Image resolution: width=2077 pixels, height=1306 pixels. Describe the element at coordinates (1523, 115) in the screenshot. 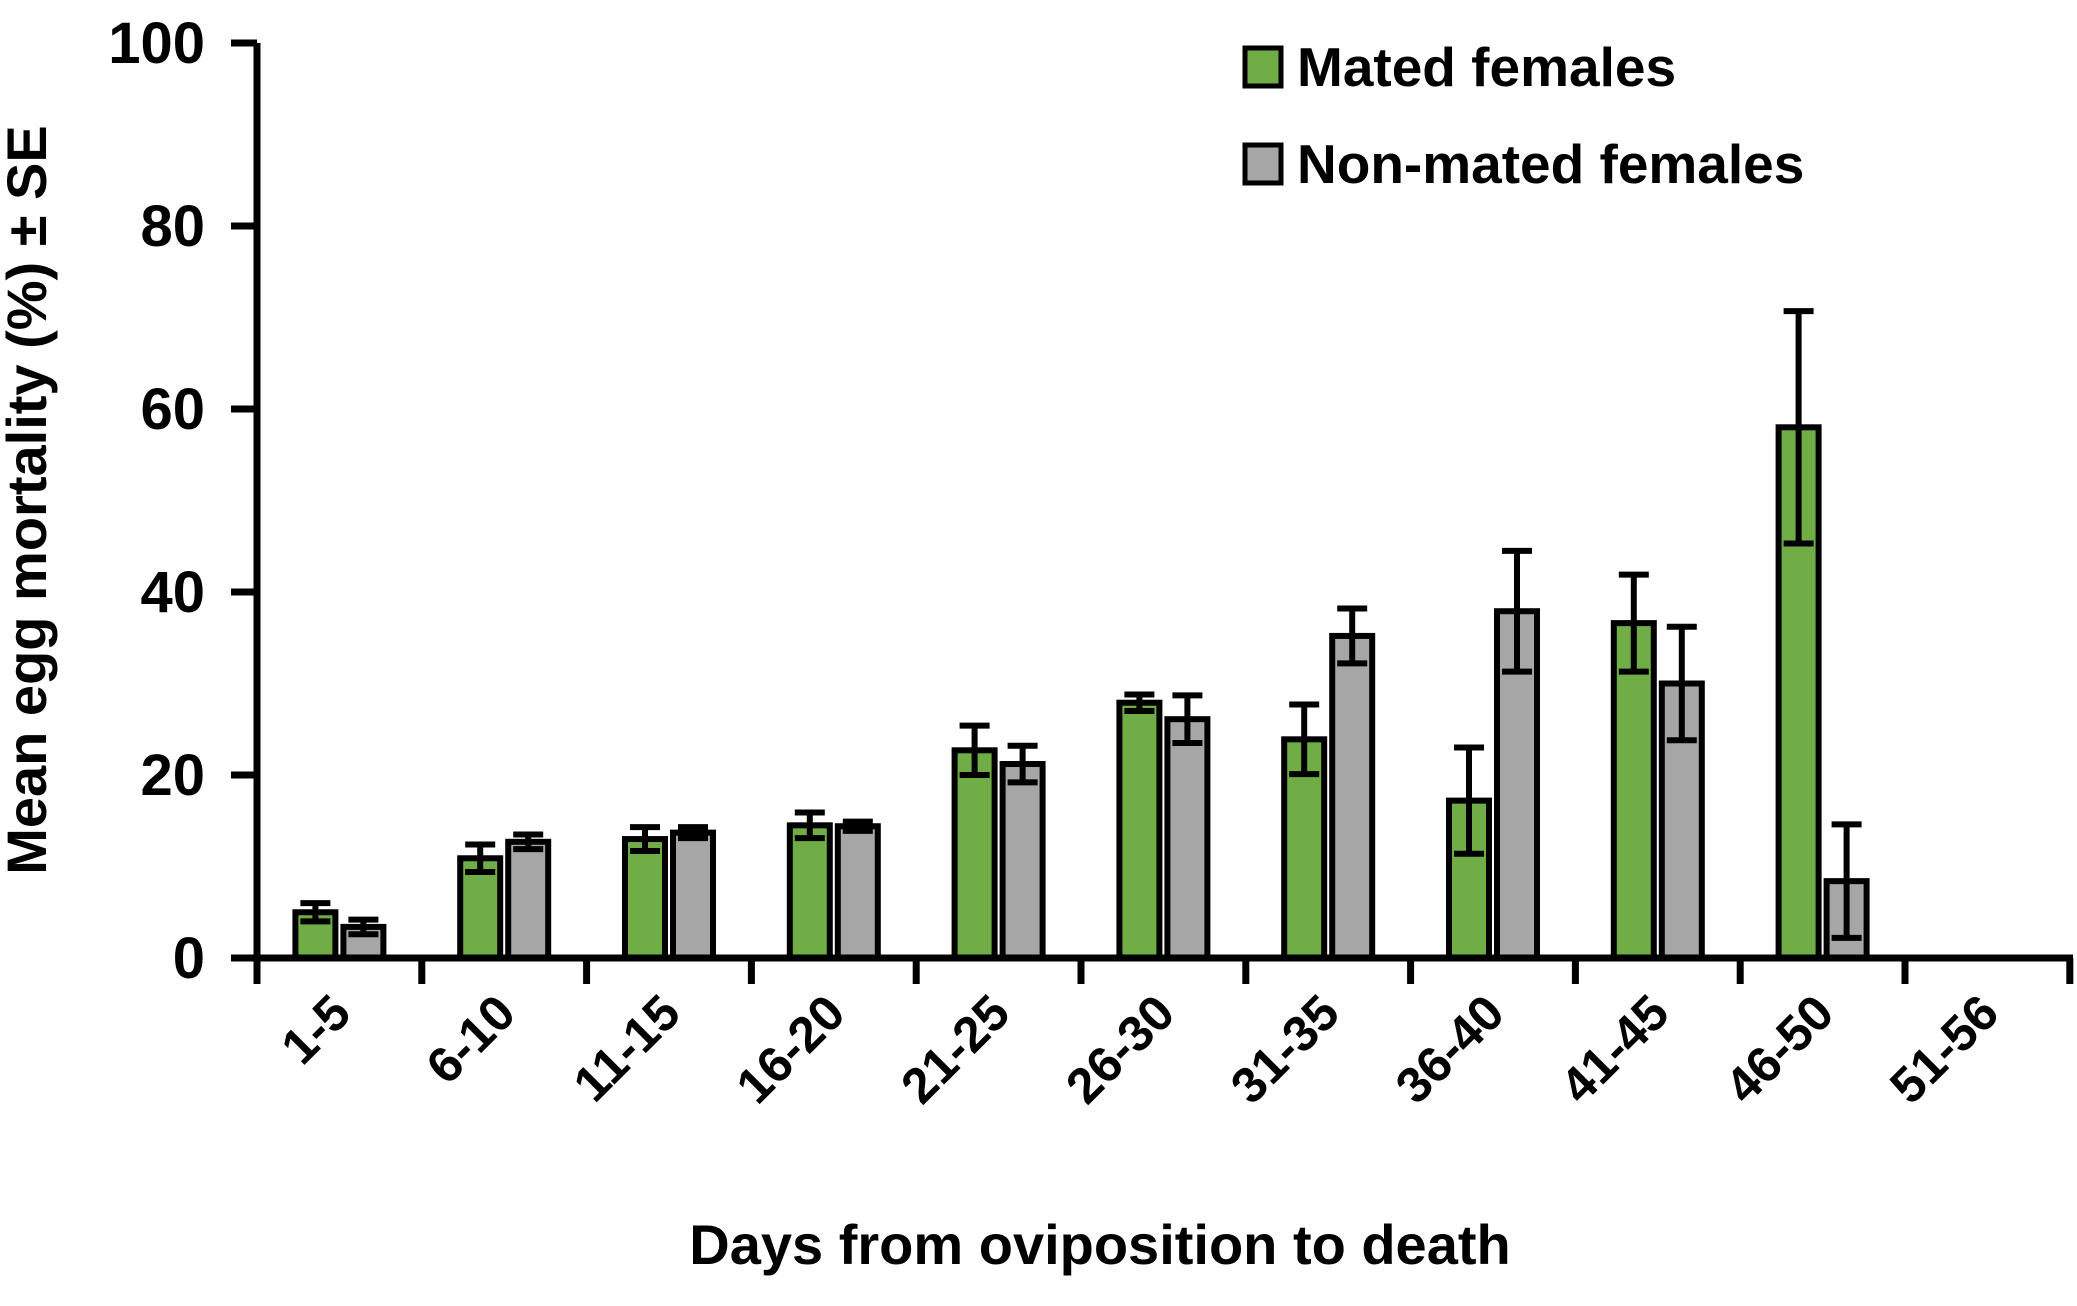

I see `legend: Mated females Non-mated females` at that location.